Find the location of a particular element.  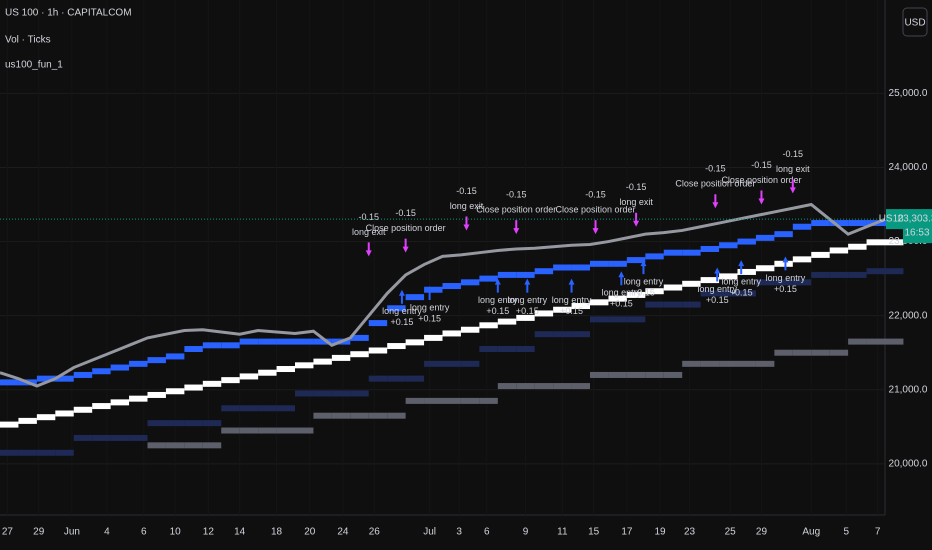

x-tick-label: 6 is located at coordinates (144, 532).